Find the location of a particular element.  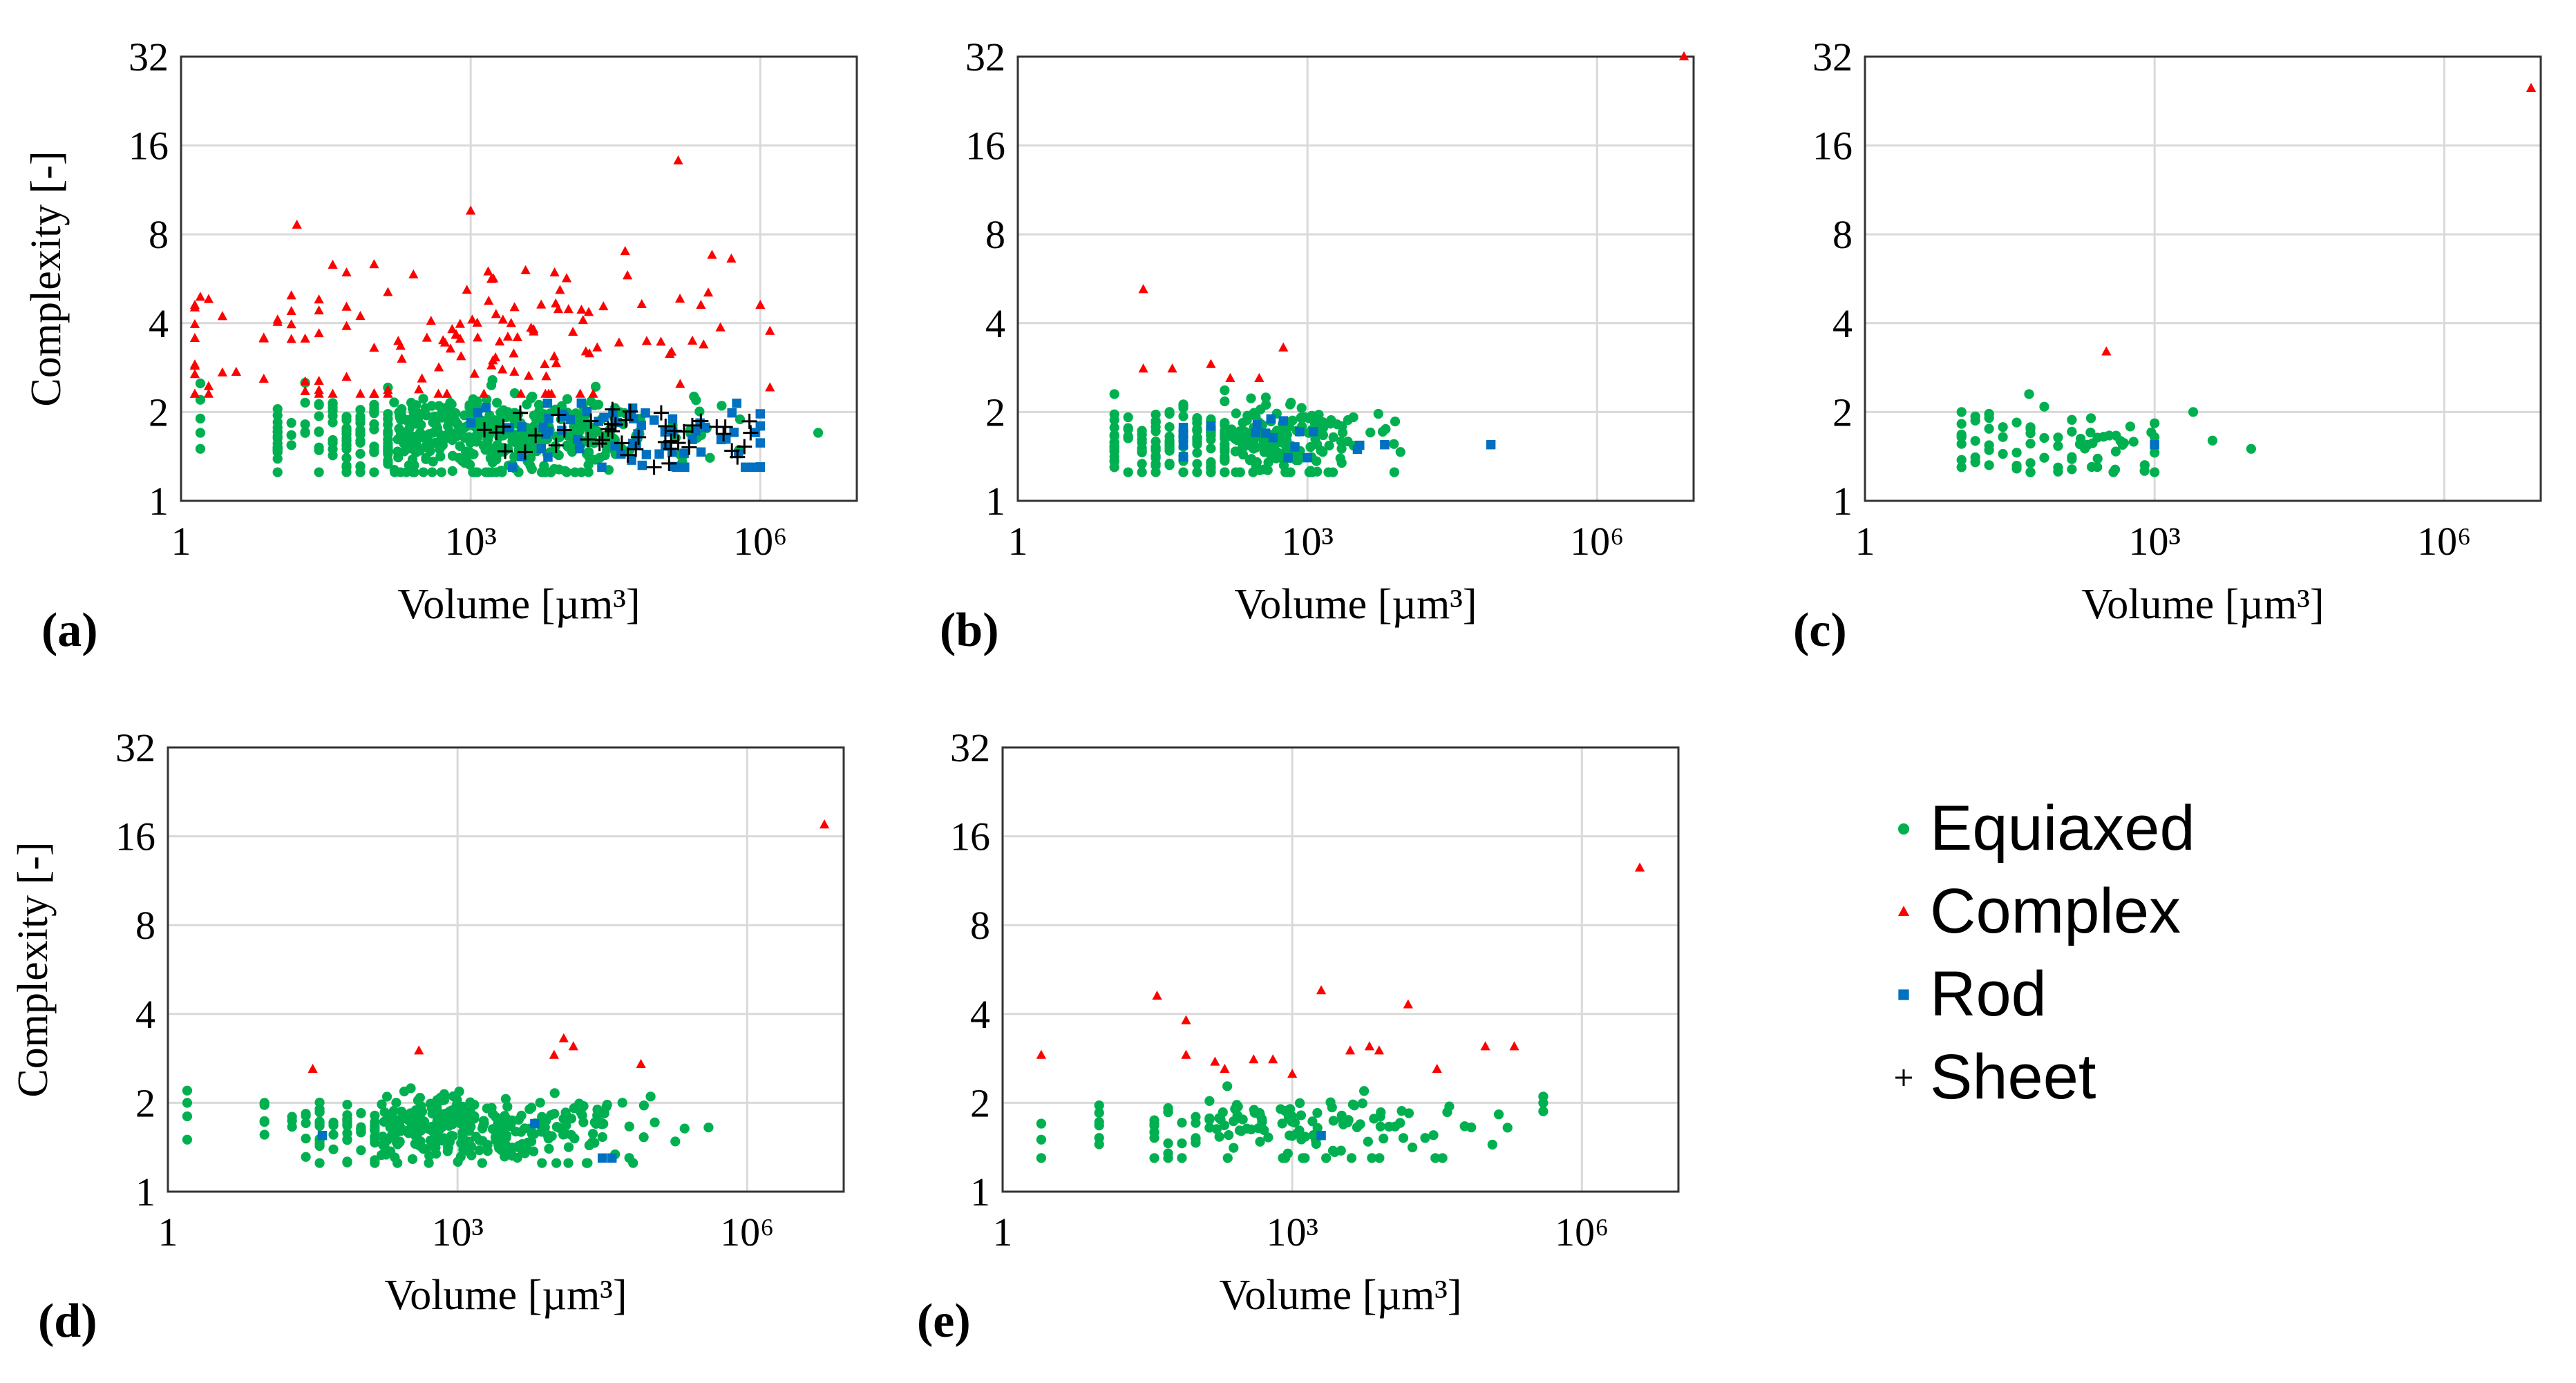

y-tick-label: 32 is located at coordinates (970, 747).